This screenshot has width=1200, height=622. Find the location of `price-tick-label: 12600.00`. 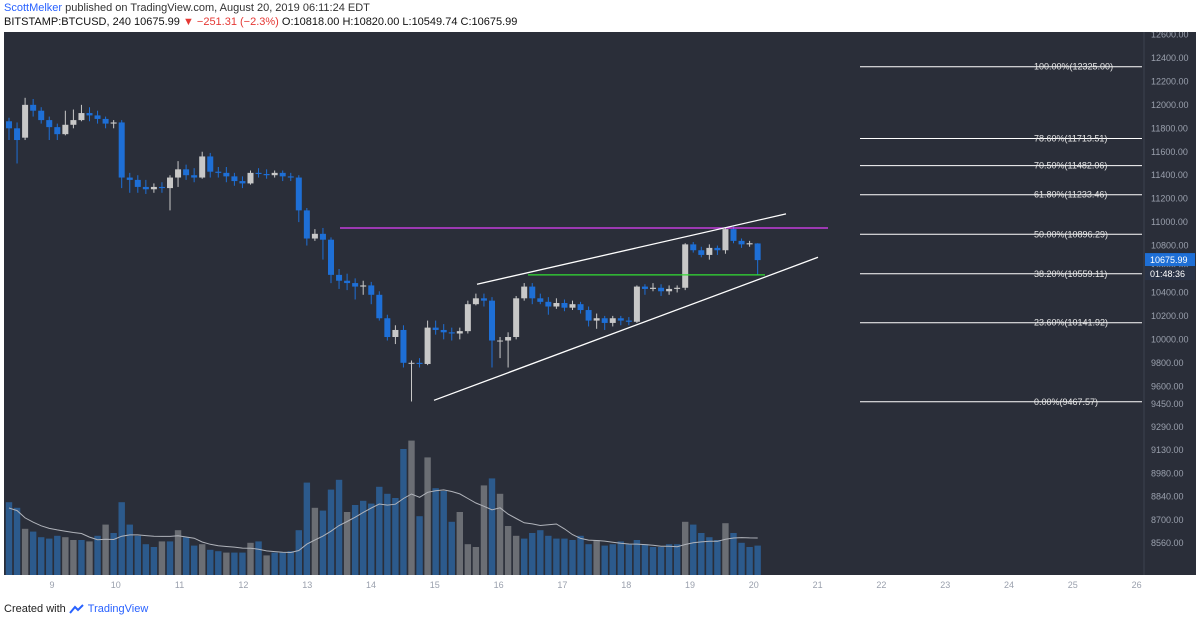

price-tick-label: 12600.00 is located at coordinates (1170, 36).